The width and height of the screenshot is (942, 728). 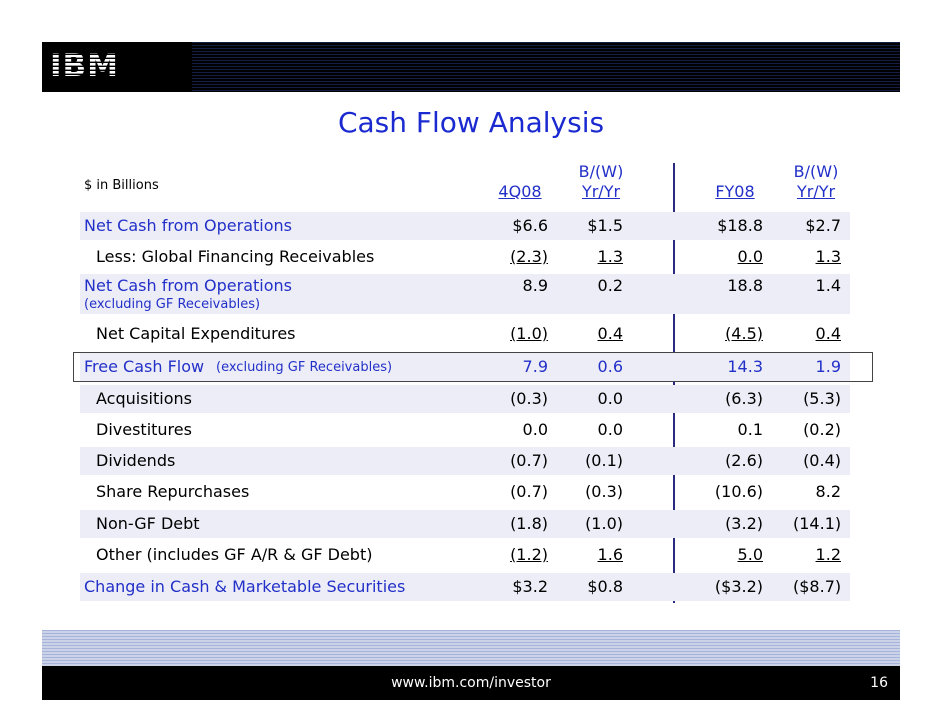 I want to click on row-label: Net Capital Expenditures, so click(x=196, y=333).